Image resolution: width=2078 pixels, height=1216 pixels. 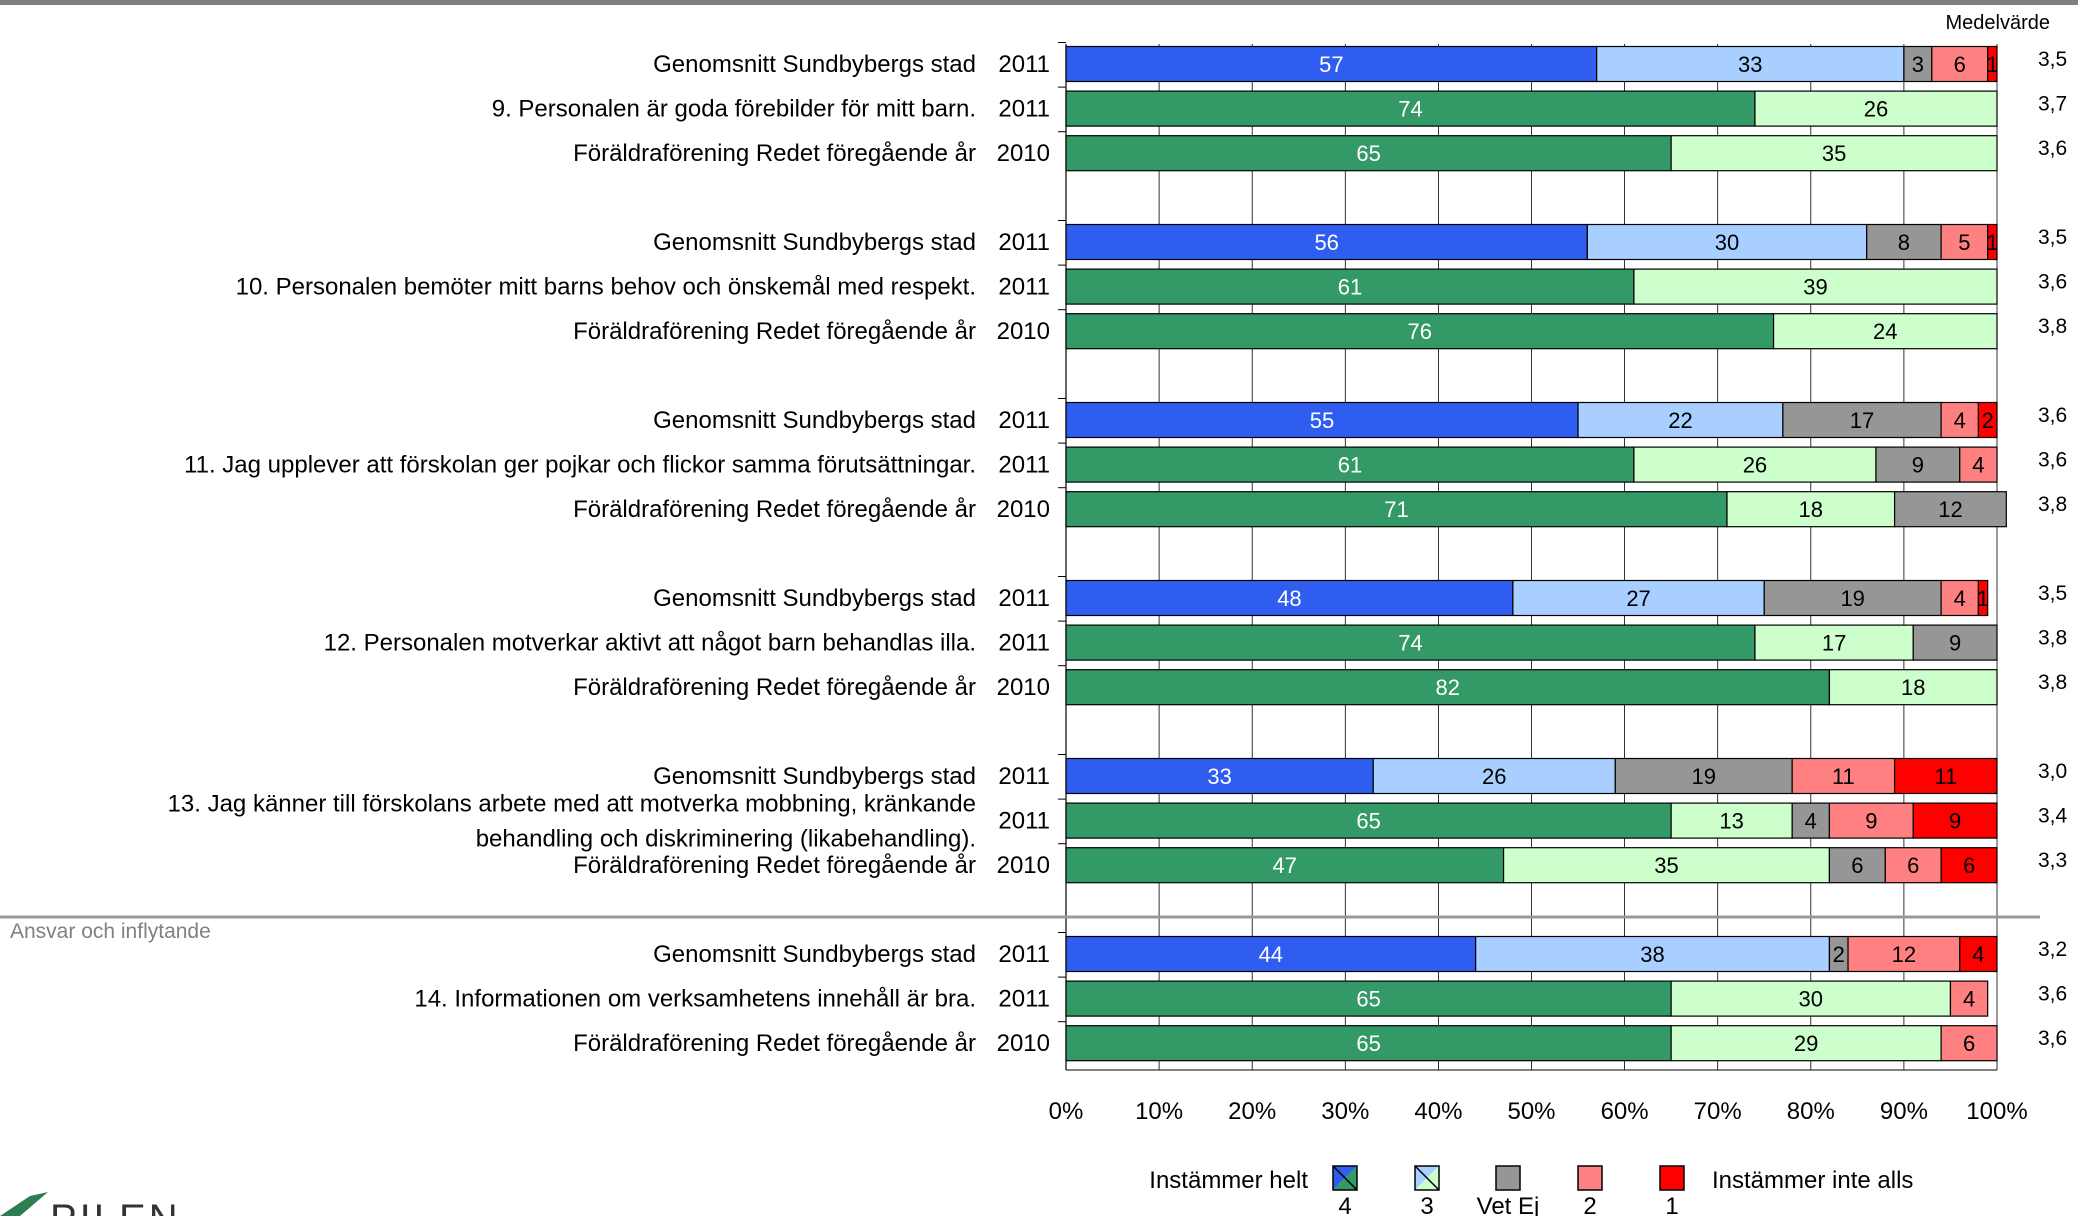 What do you see at coordinates (110, 931) in the screenshot?
I see `section-label: Ansvar och inflytande` at bounding box center [110, 931].